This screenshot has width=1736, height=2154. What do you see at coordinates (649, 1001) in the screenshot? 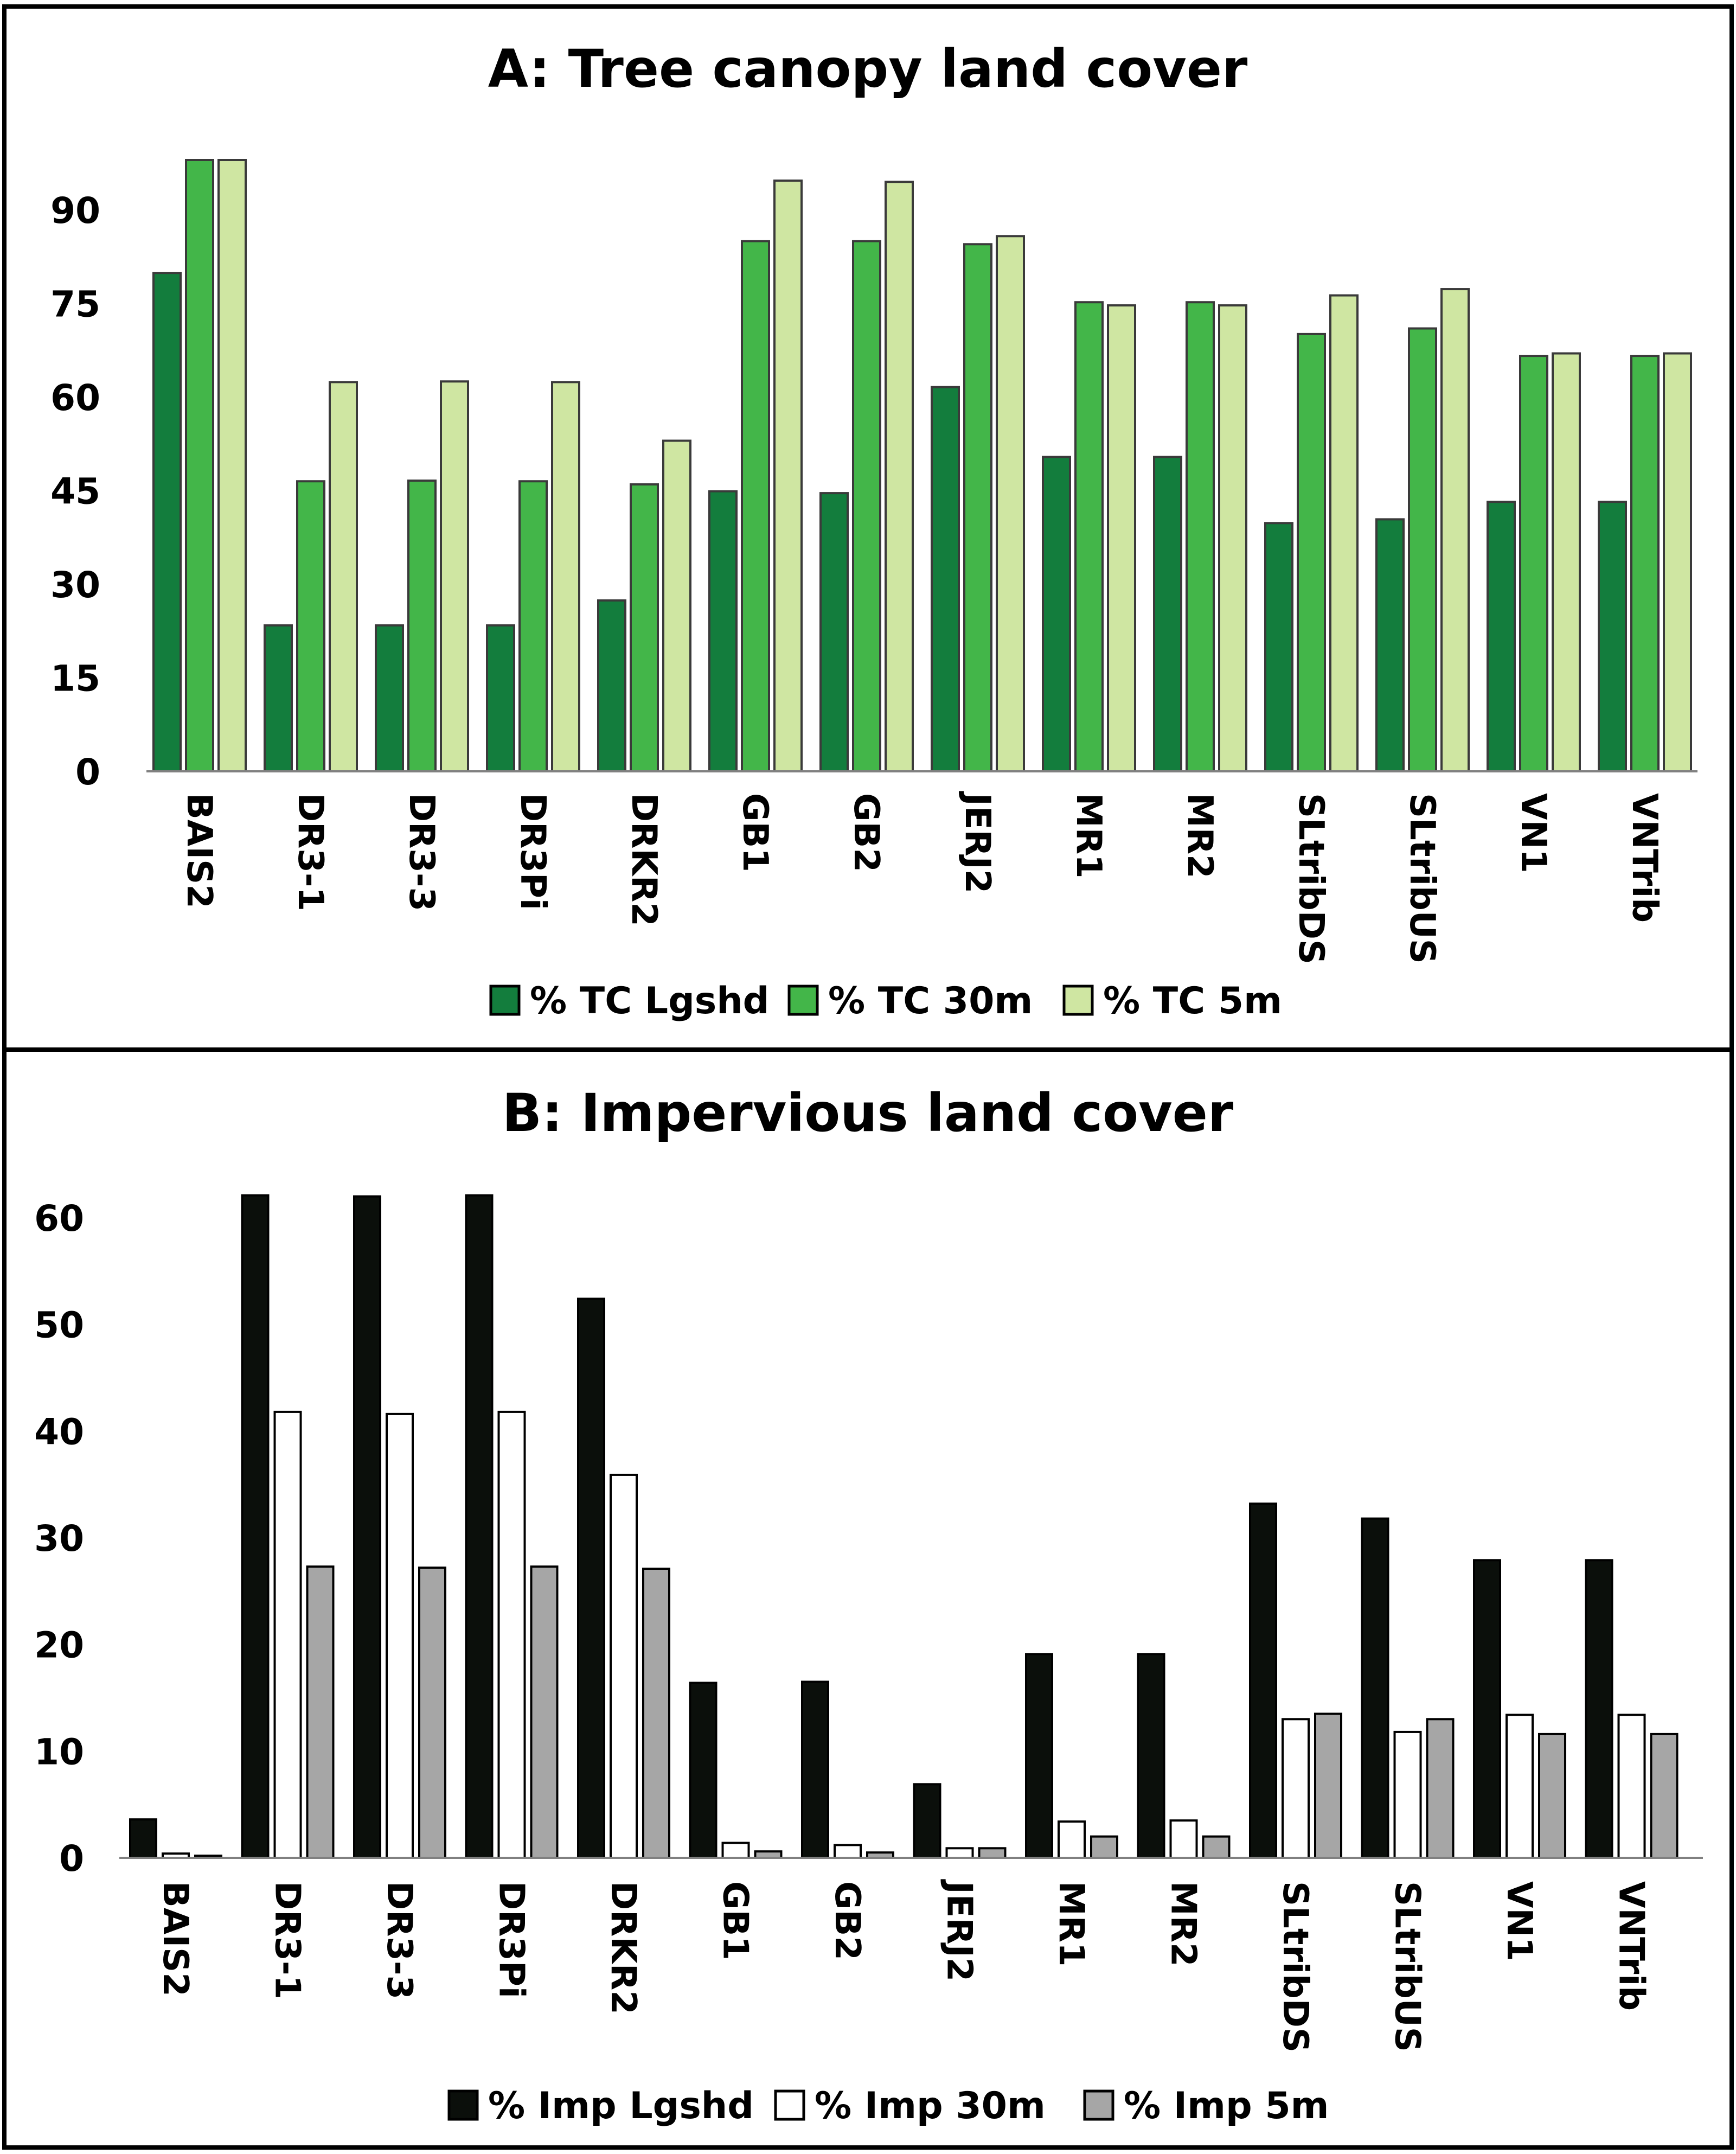
I see `legend-label-1: % TC Lgshd` at bounding box center [649, 1001].